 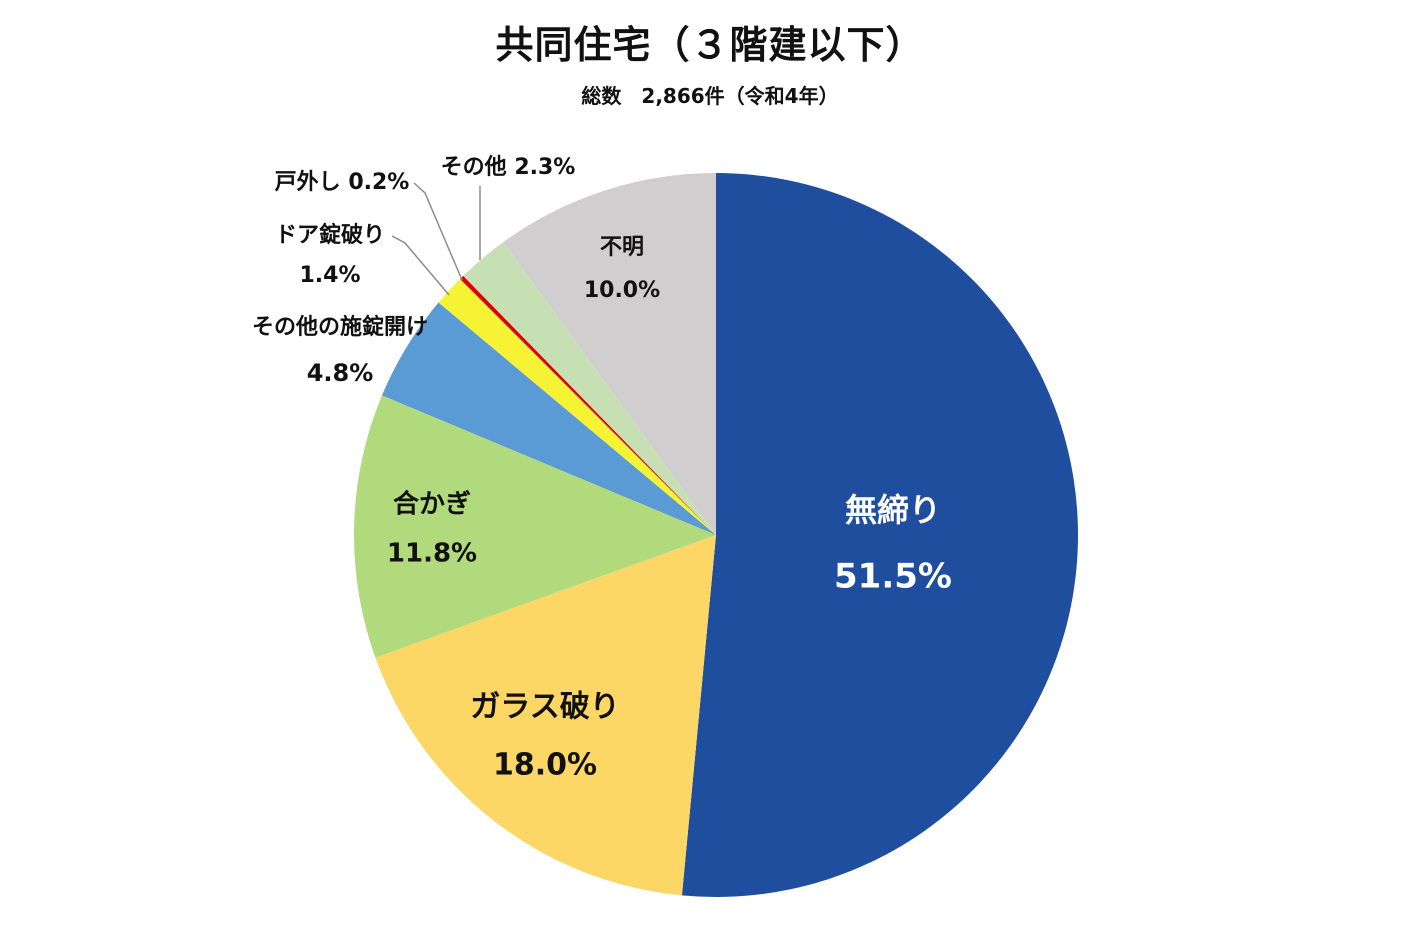 I want to click on slice-name-3: 合かぎ, so click(x=432, y=504).